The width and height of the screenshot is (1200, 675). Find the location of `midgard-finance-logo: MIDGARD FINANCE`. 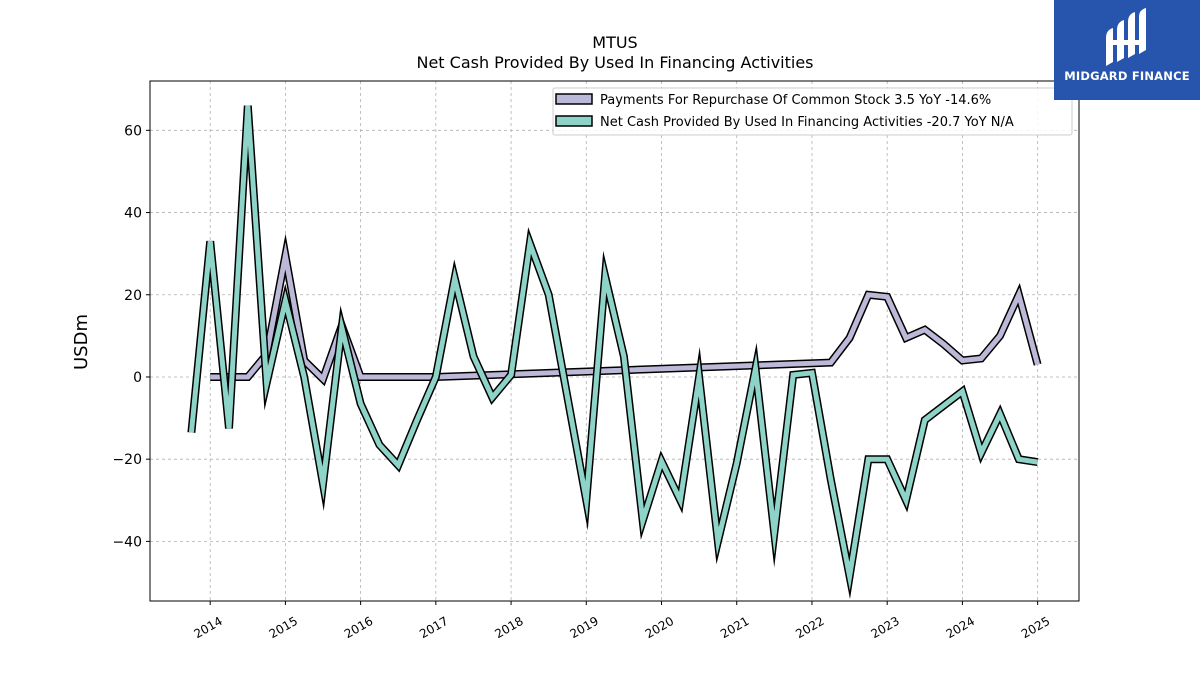

midgard-finance-logo: MIDGARD FINANCE is located at coordinates (1127, 50).